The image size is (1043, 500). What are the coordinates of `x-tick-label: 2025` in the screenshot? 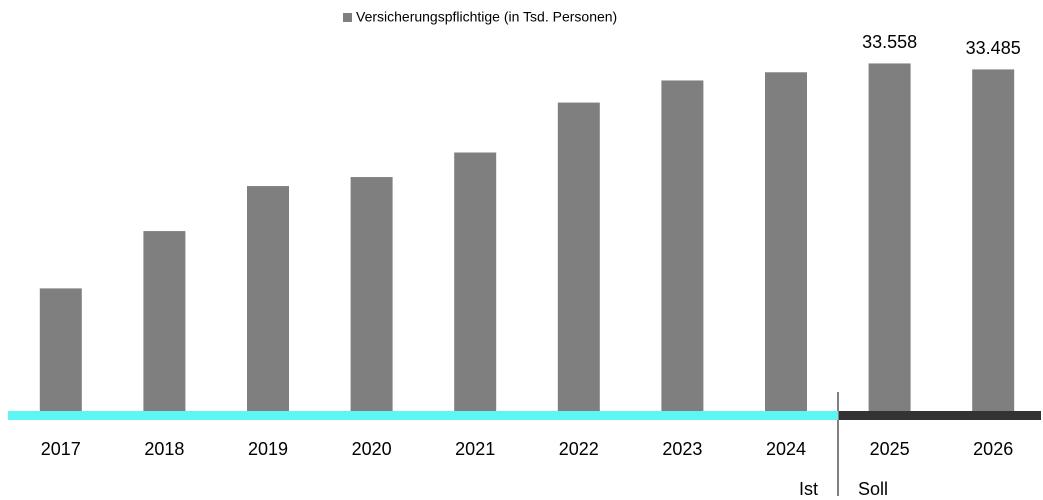 It's located at (890, 449).